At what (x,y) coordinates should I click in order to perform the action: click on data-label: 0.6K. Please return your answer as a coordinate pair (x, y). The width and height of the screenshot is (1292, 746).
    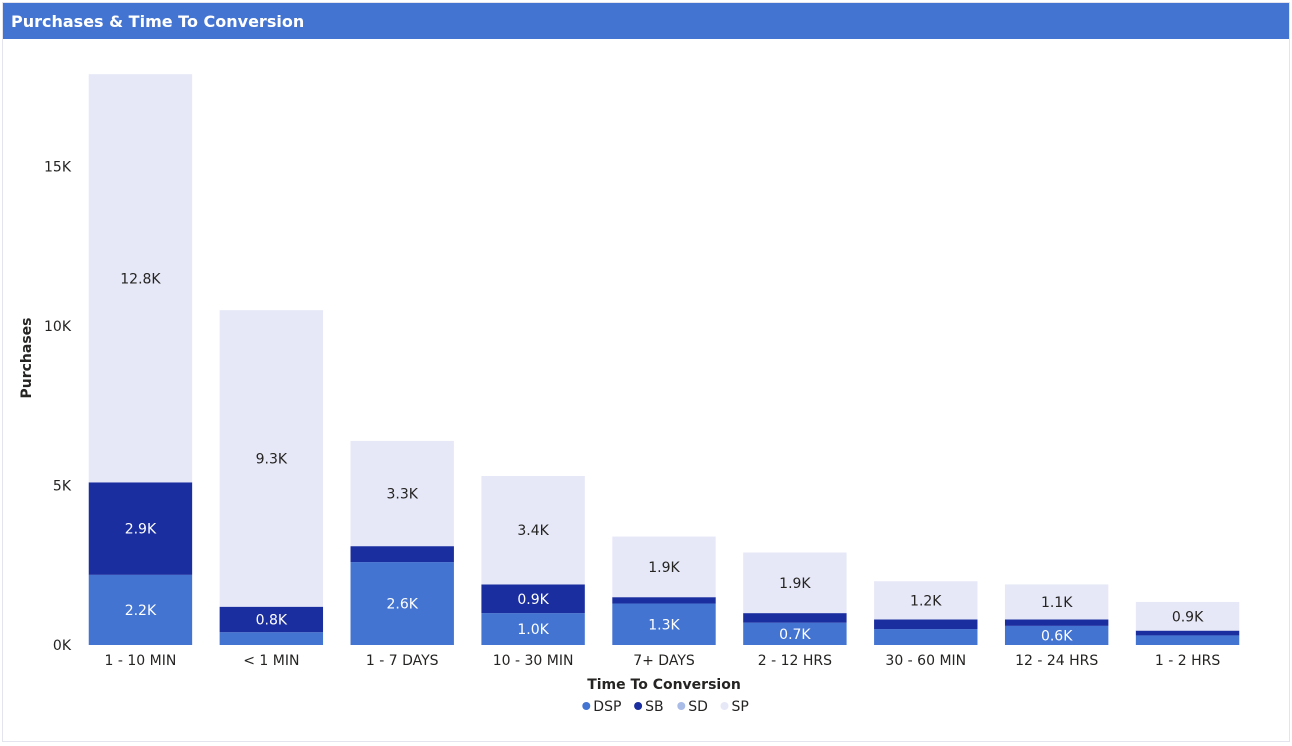
    Looking at the image, I should click on (1057, 636).